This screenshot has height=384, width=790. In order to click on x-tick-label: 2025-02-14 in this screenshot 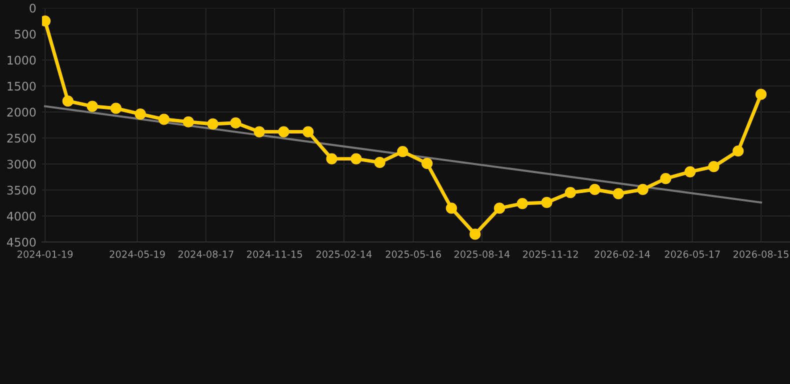, I will do `click(344, 254)`.